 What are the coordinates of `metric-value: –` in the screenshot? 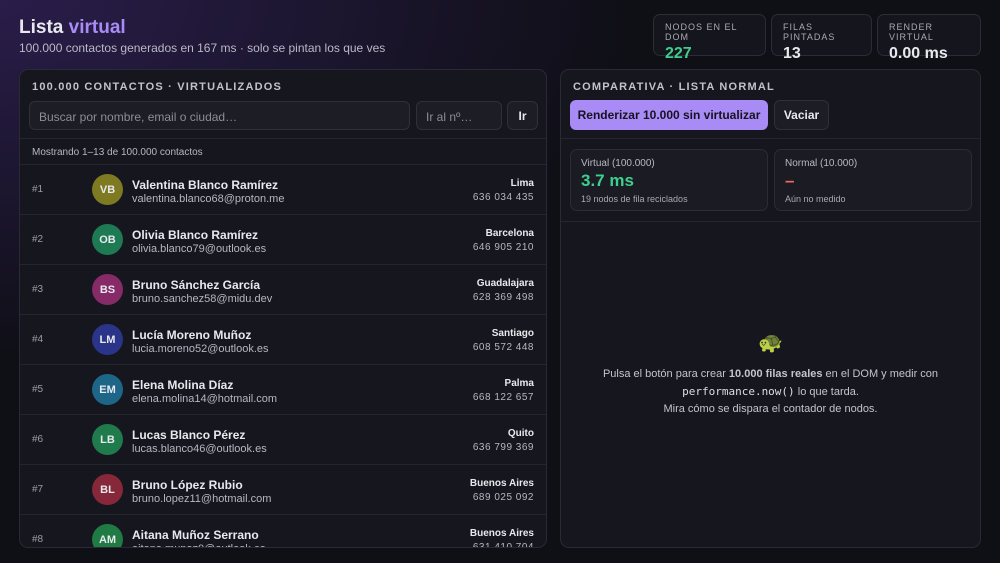 It's located at (790, 180).